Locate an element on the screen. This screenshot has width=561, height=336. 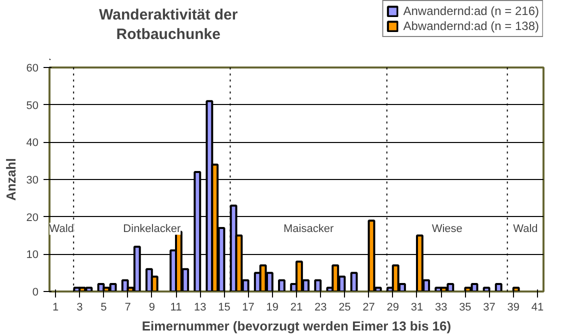
x-tick-label: 1 is located at coordinates (55, 308).